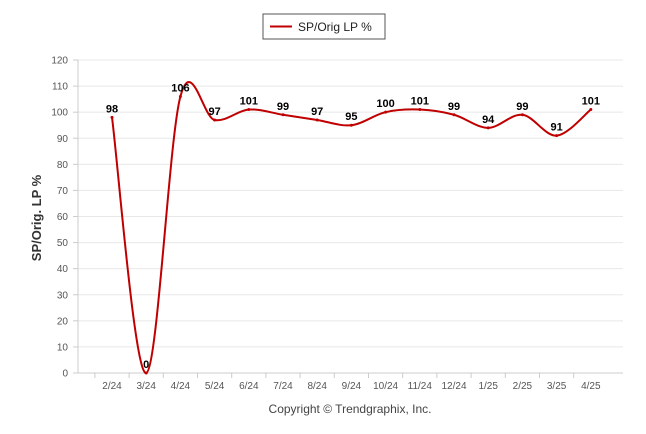 This screenshot has height=434, width=646. Describe the element at coordinates (63, 295) in the screenshot. I see `y-tick-label: 30` at that location.